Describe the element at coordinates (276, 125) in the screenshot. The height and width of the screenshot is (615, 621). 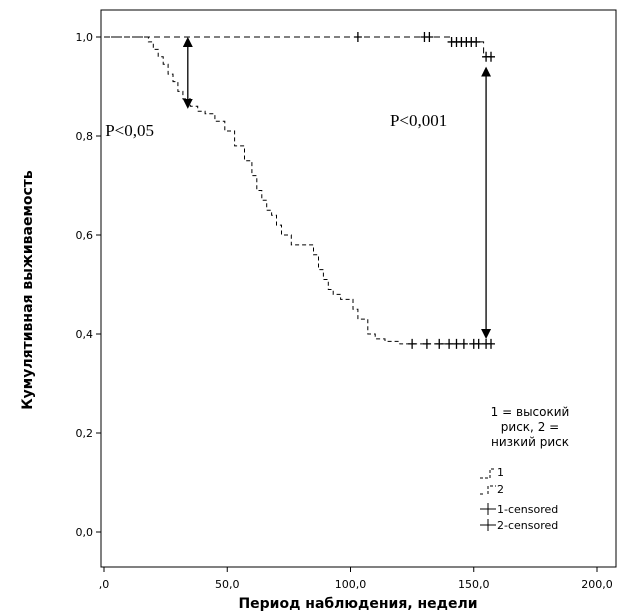
I see `annotation-layer: P<0,05 P<0,001` at that location.